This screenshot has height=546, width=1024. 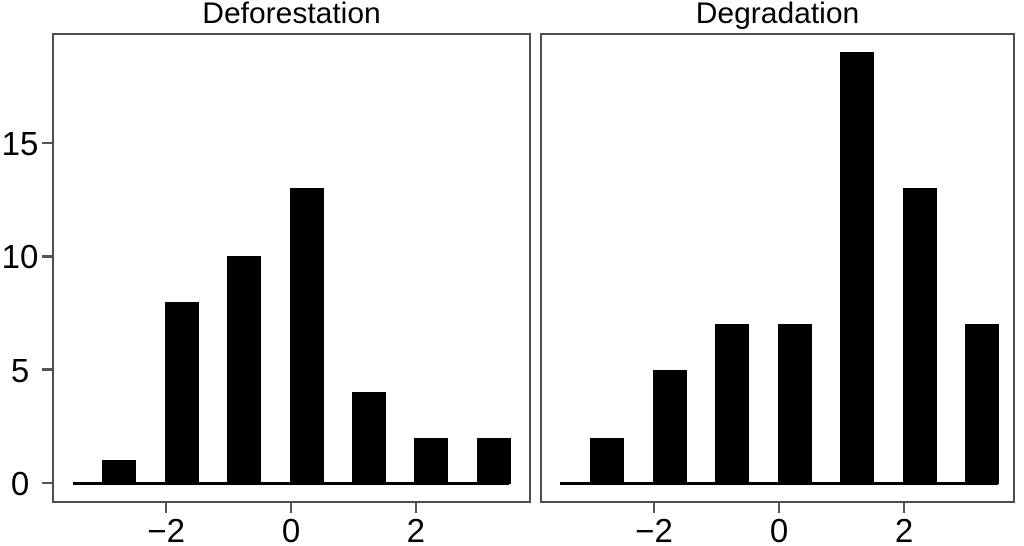 What do you see at coordinates (20, 370) in the screenshot?
I see `y-axis-tick-label: 5` at bounding box center [20, 370].